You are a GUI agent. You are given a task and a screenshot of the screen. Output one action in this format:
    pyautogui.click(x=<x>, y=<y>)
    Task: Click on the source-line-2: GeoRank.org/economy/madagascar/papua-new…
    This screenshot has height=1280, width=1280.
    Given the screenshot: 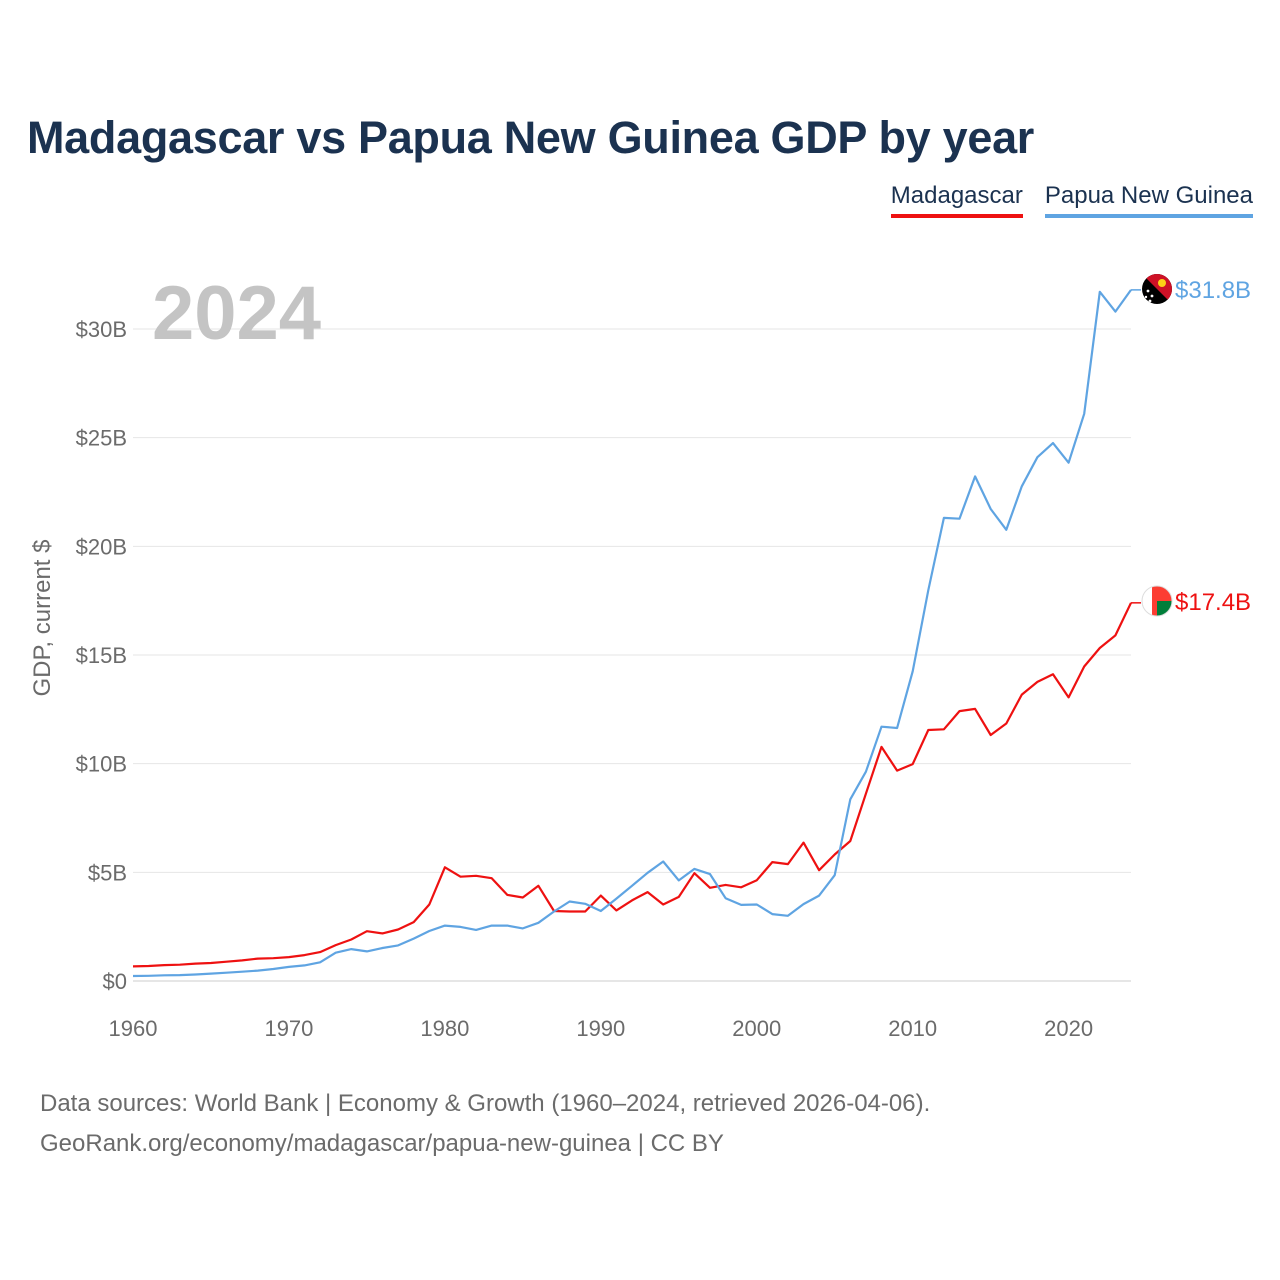 What is the action you would take?
    pyautogui.click(x=382, y=1143)
    